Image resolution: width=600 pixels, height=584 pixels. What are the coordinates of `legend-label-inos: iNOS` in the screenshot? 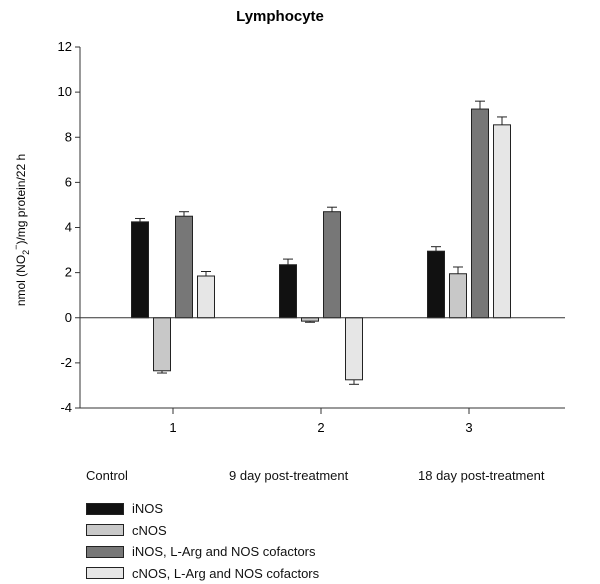 It's located at (148, 509).